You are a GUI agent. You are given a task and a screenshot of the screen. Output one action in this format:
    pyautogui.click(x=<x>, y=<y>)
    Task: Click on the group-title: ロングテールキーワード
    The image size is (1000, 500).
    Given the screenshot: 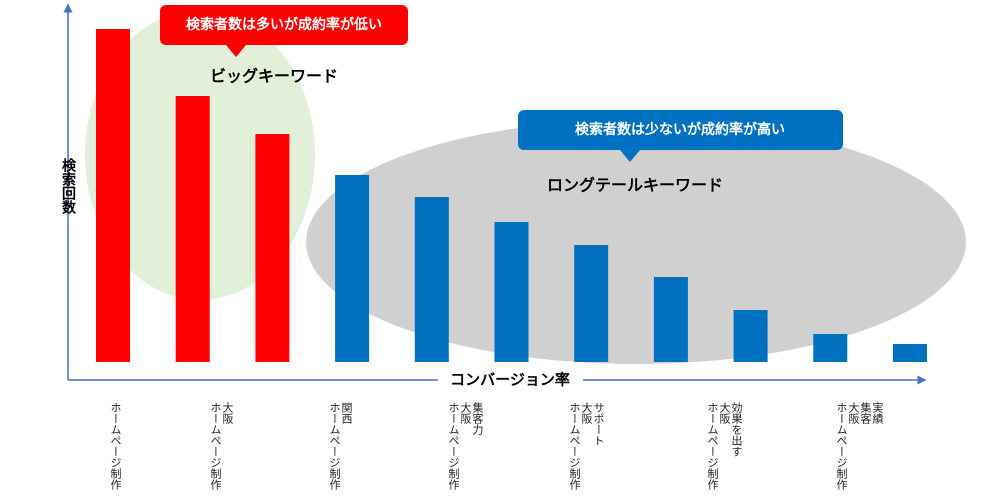 What is the action you would take?
    pyautogui.click(x=635, y=185)
    